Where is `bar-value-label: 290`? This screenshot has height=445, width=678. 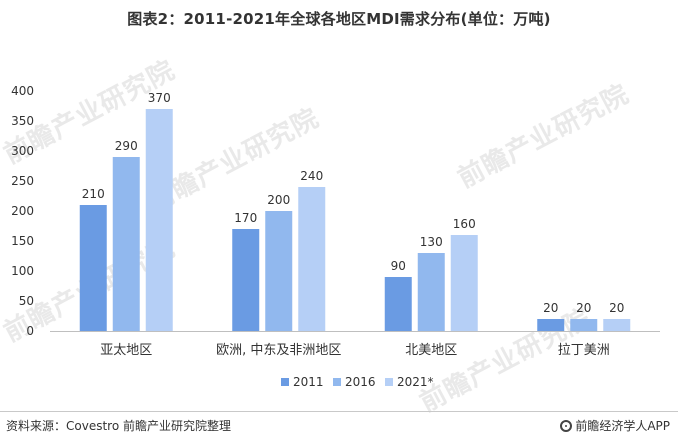 bar-value-label: 290 is located at coordinates (126, 146).